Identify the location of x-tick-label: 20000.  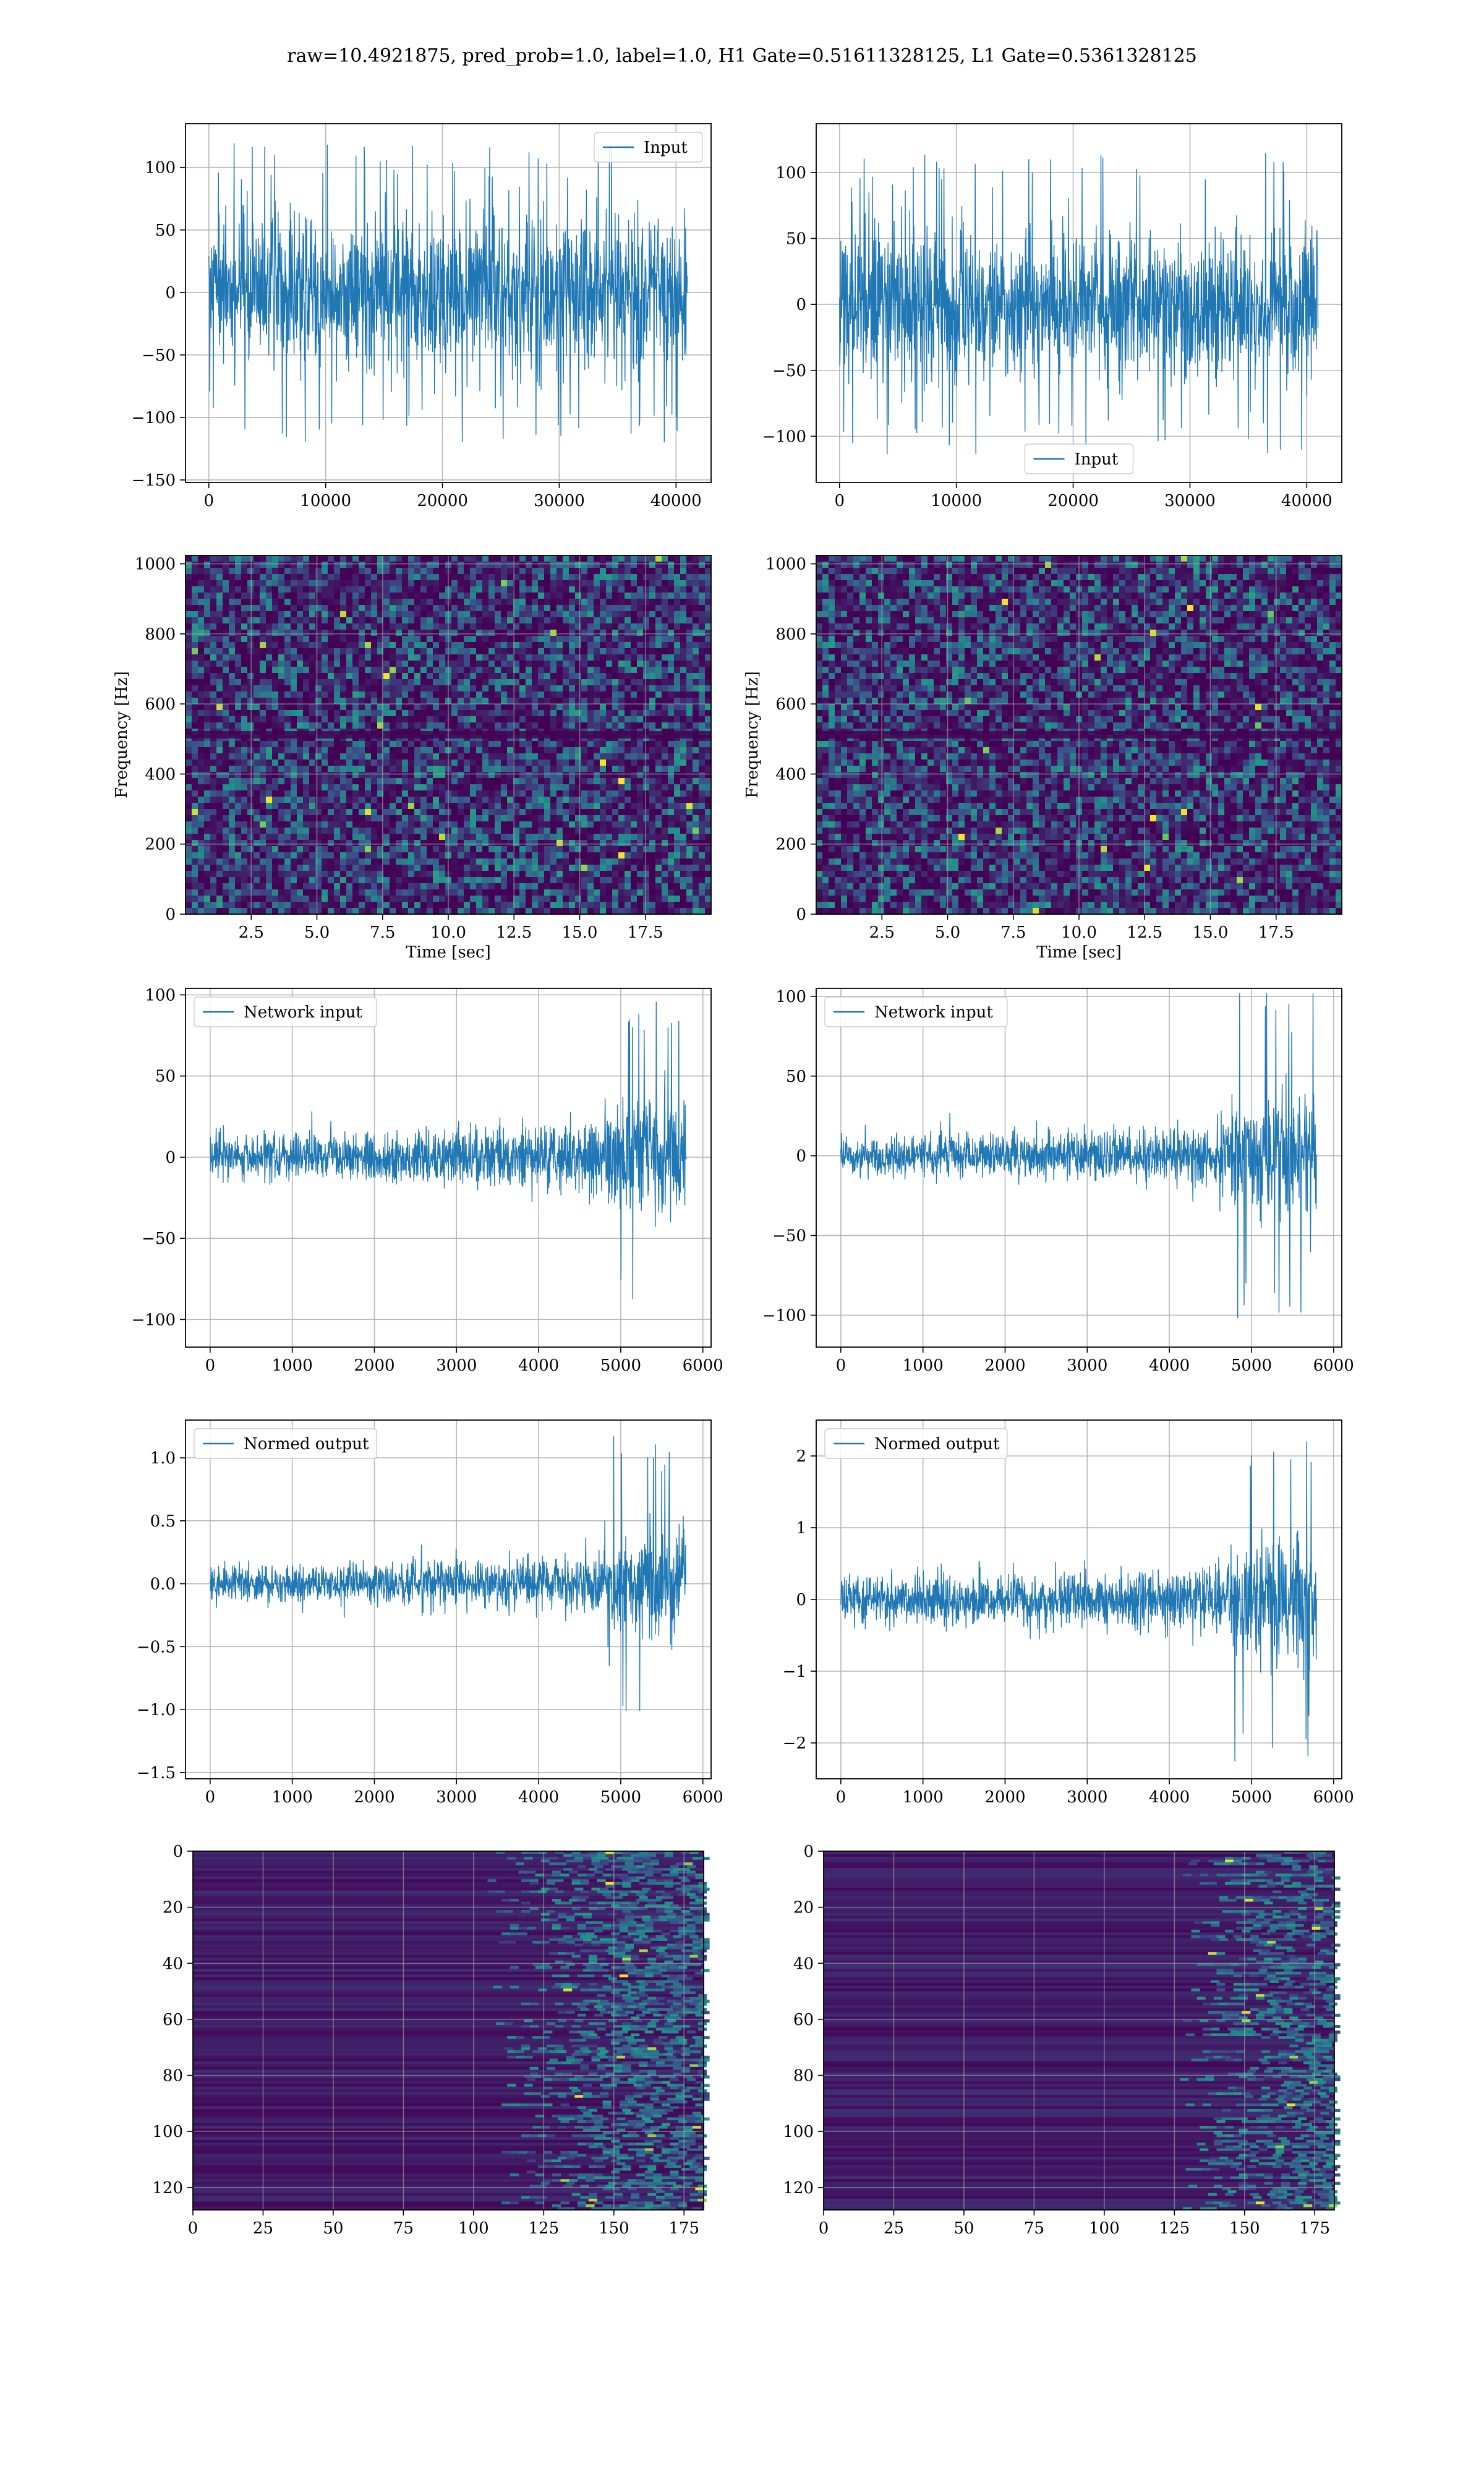
(442, 501).